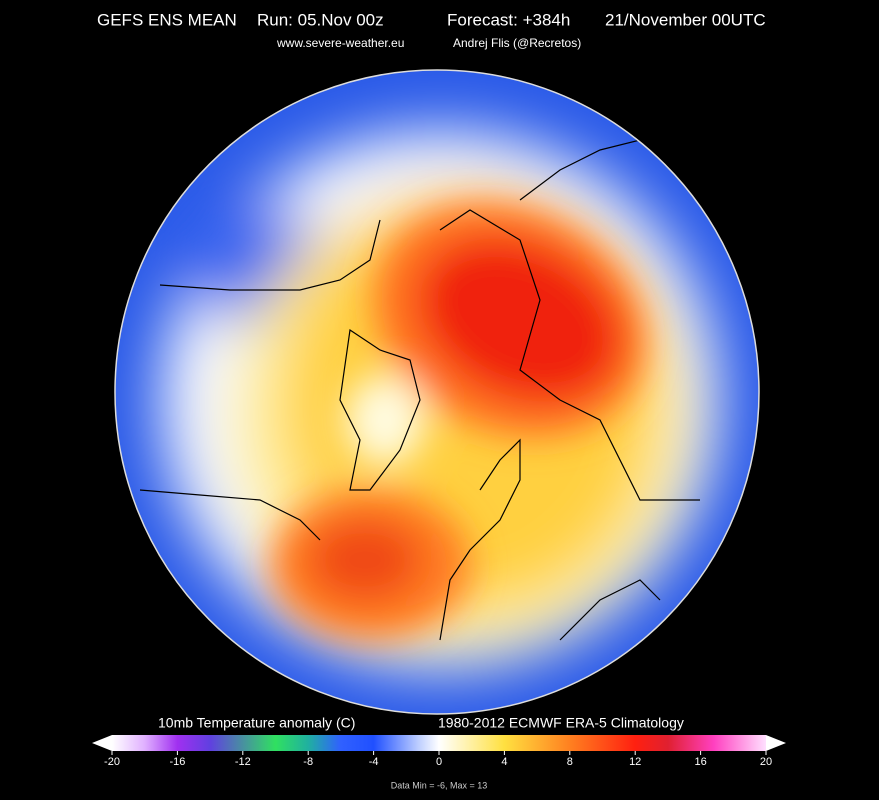  What do you see at coordinates (508, 19) in the screenshot?
I see `forecast-title: Forecast: +384h` at bounding box center [508, 19].